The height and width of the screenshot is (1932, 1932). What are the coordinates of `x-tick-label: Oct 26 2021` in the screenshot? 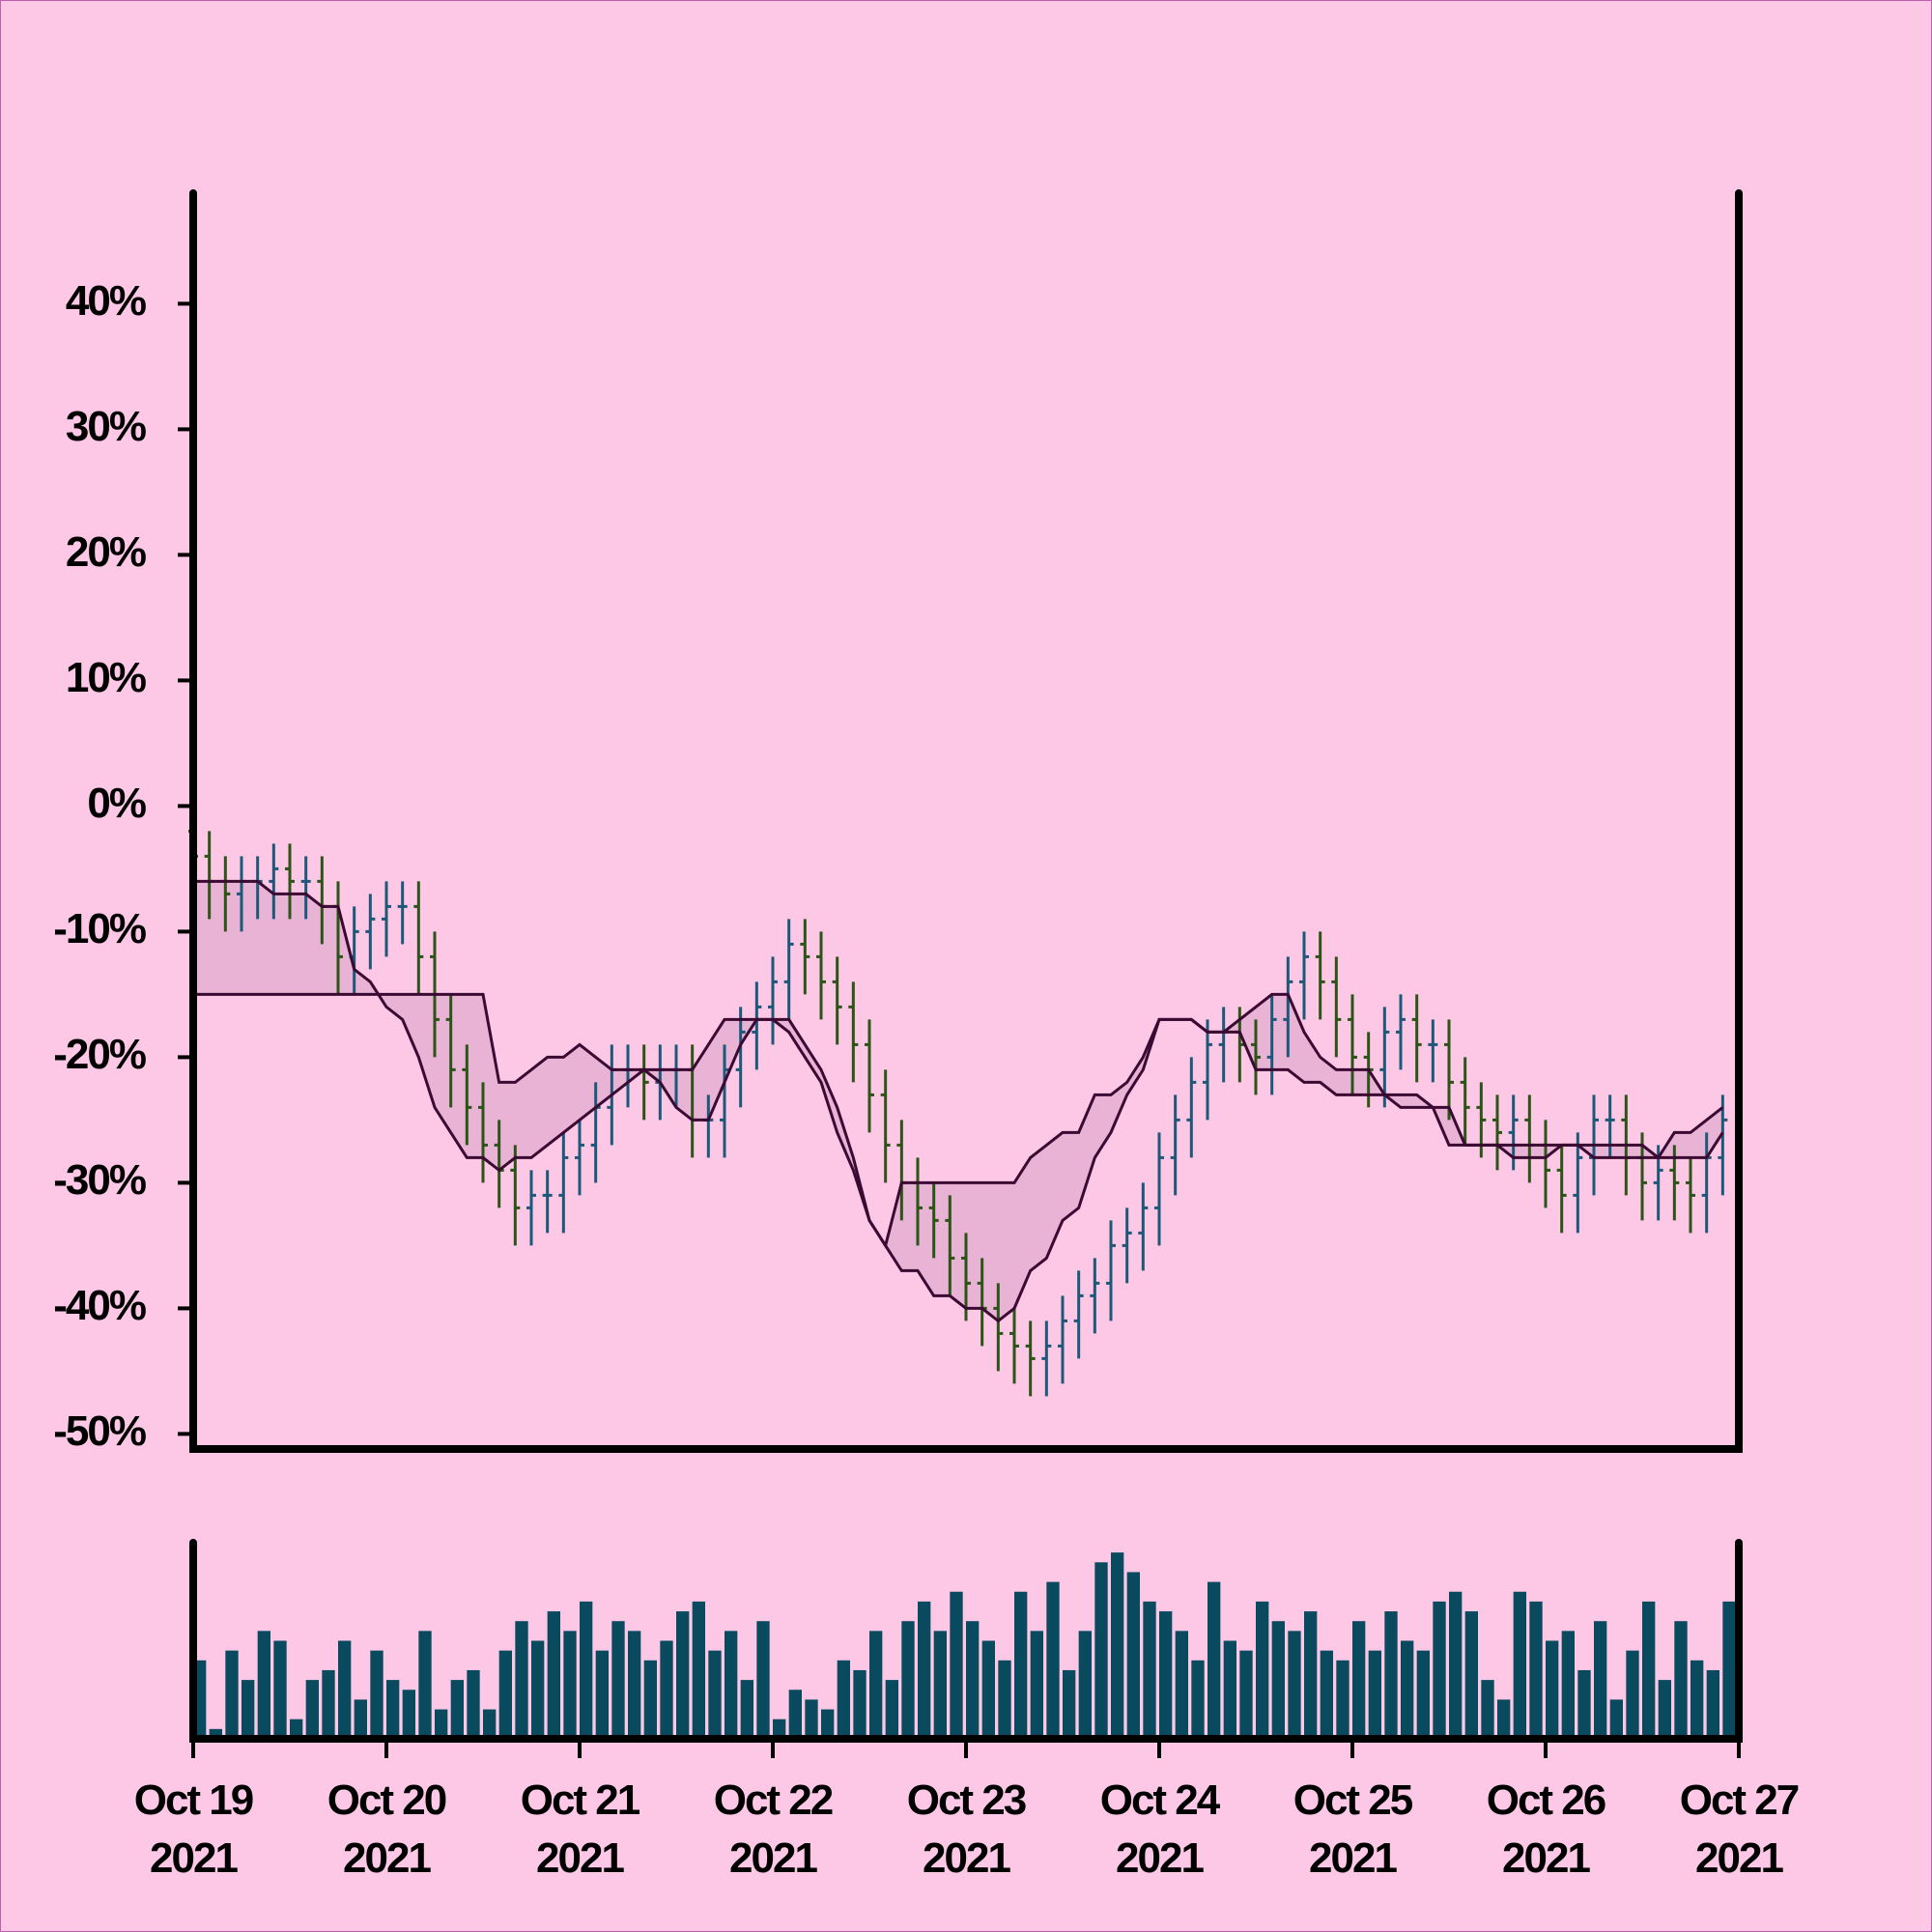 It's located at (1546, 1829).